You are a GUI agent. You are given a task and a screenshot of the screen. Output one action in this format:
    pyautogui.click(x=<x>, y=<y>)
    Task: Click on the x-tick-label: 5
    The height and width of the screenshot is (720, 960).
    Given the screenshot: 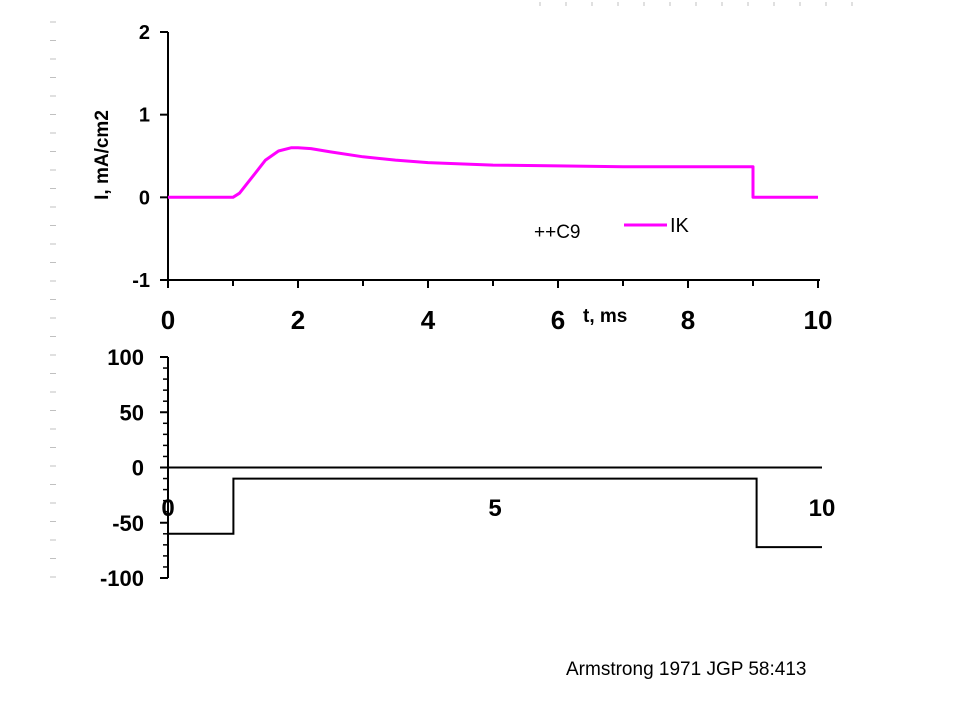 What is the action you would take?
    pyautogui.click(x=494, y=508)
    